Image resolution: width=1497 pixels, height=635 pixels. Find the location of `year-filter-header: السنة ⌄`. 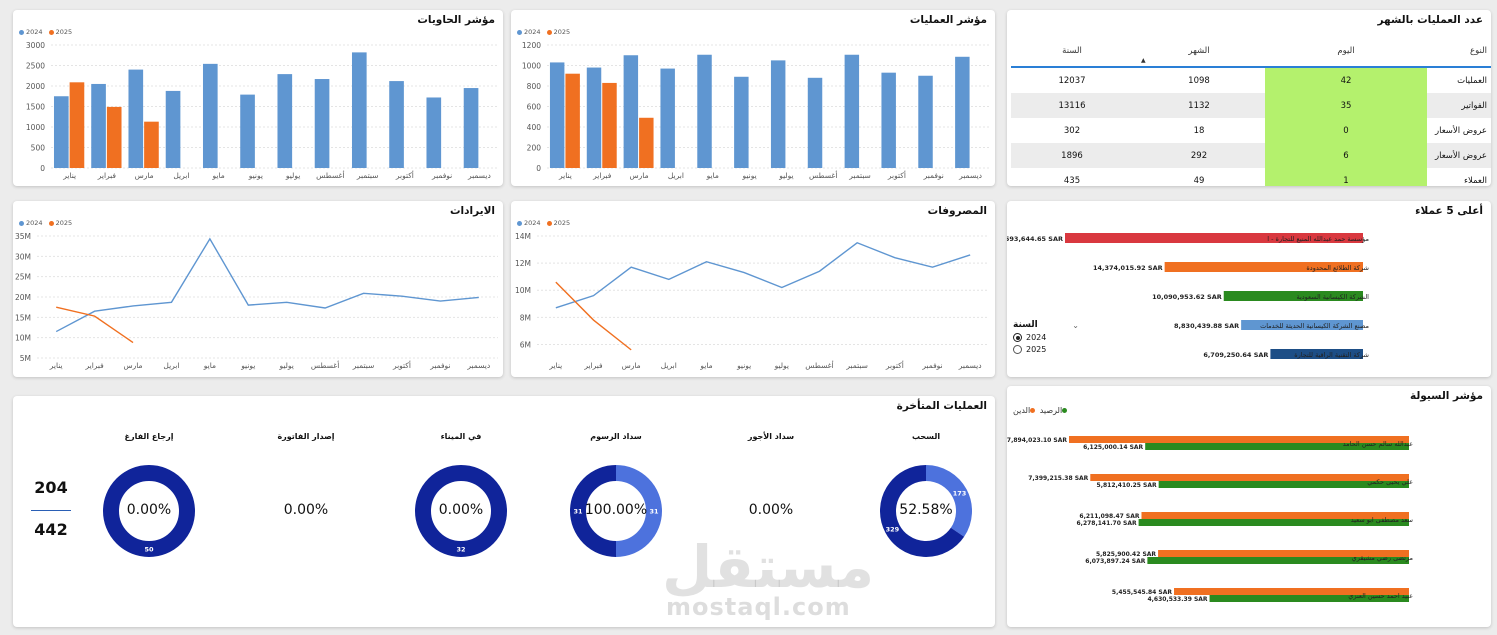

year-filter-header: السنة ⌄ is located at coordinates (1046, 325).